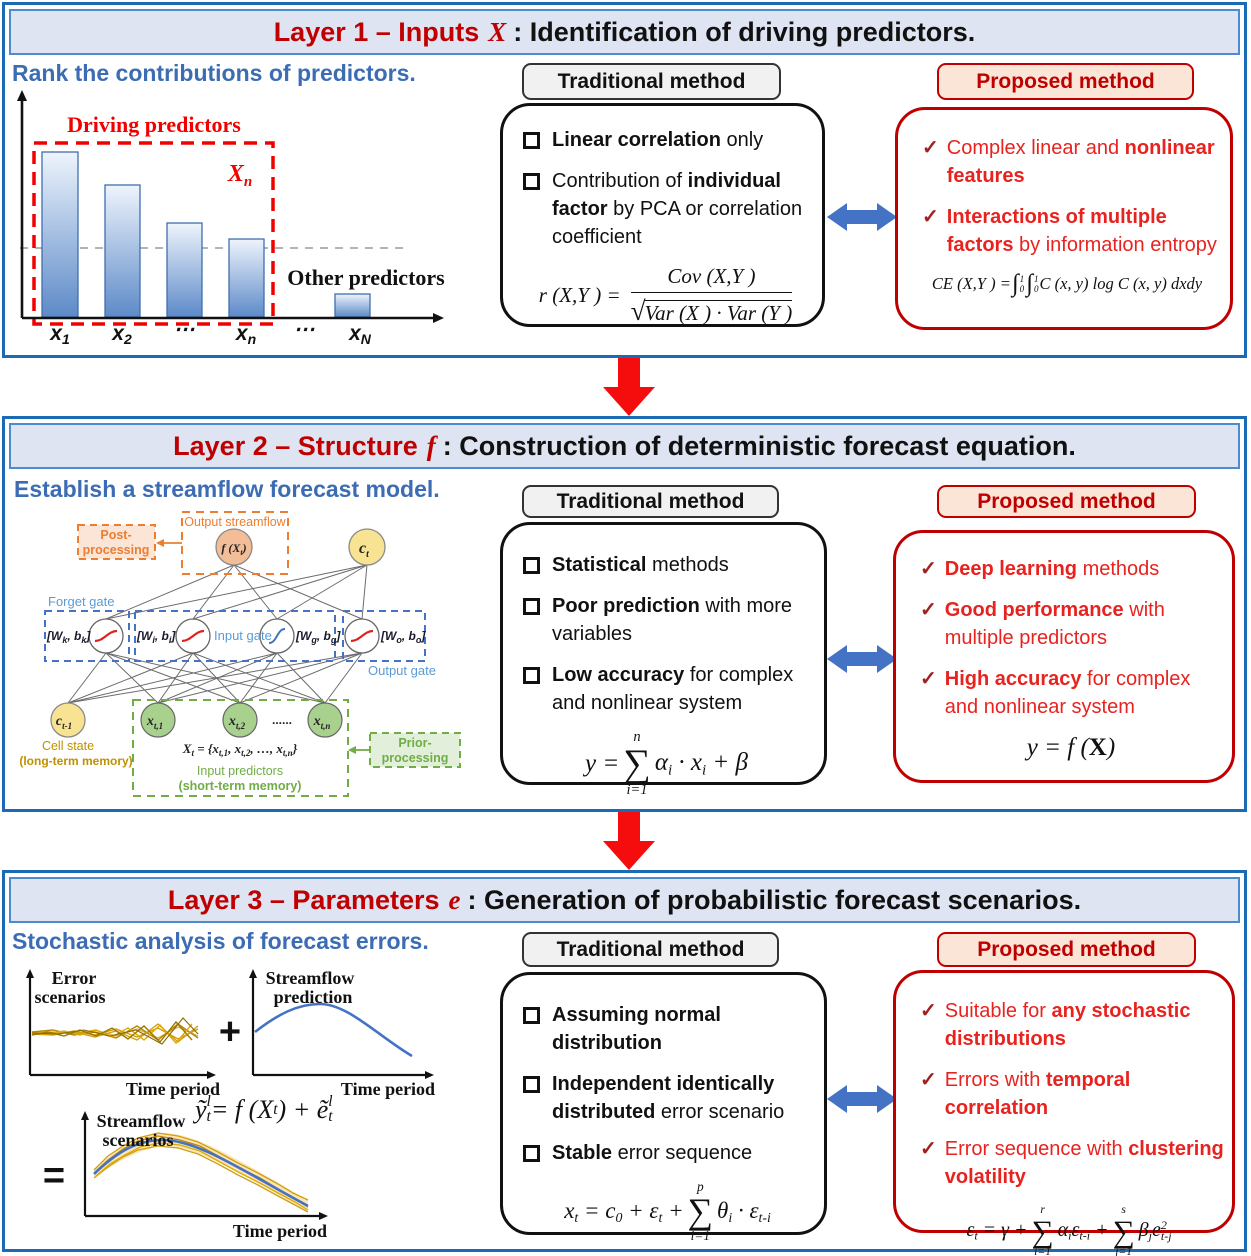 The height and width of the screenshot is (1256, 1251). Describe the element at coordinates (303, 899) in the screenshot. I see `layer3-title-red: Layer 3 – Parameters` at that location.